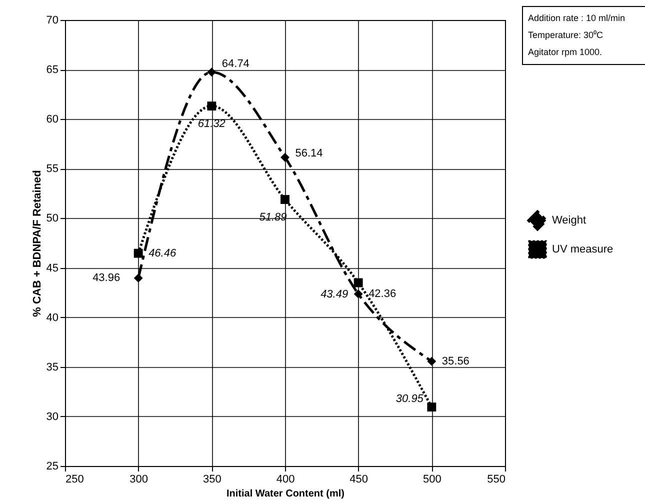 This screenshot has height=504, width=645. What do you see at coordinates (334, 294) in the screenshot?
I see `data-label: 43.49` at bounding box center [334, 294].